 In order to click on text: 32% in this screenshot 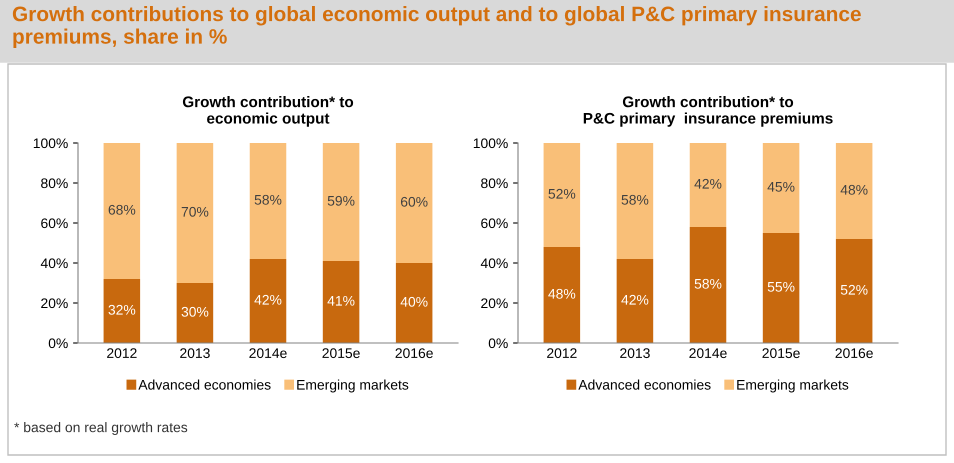, I will do `click(122, 309)`.